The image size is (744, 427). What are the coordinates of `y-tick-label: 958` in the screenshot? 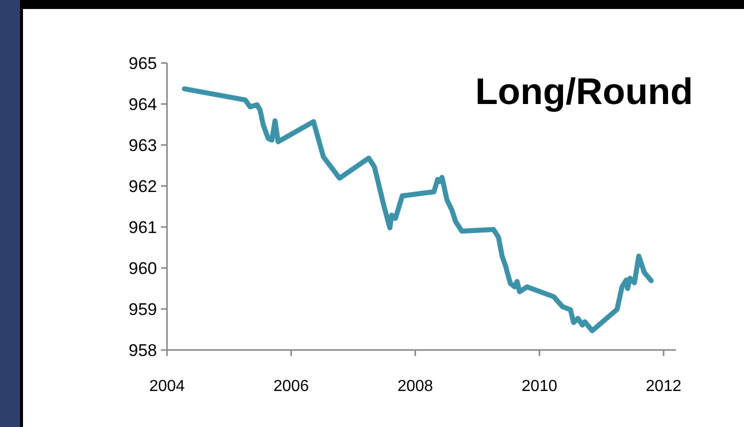 It's located at (142, 350).